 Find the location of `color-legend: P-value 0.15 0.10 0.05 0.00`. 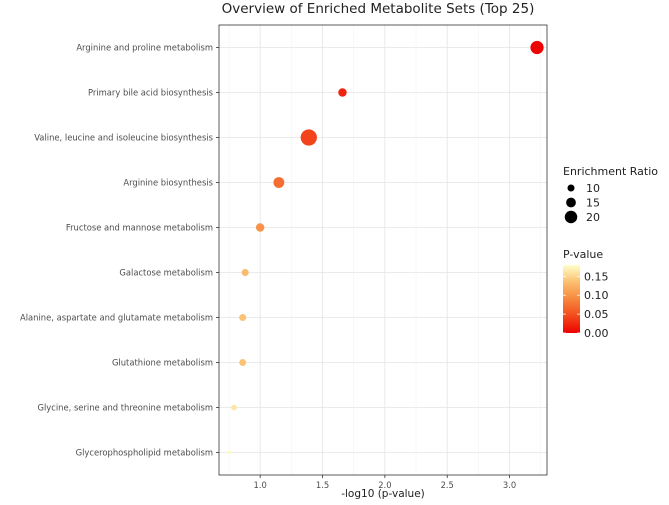

color-legend: P-value 0.15 0.10 0.05 0.00 is located at coordinates (586, 294).